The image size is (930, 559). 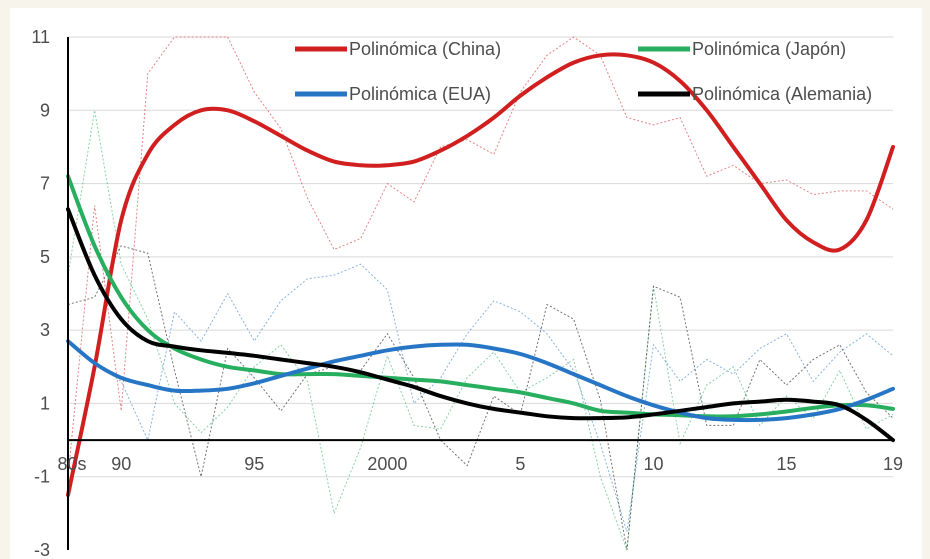 What do you see at coordinates (42, 477) in the screenshot?
I see `y-tick-label: -1` at bounding box center [42, 477].